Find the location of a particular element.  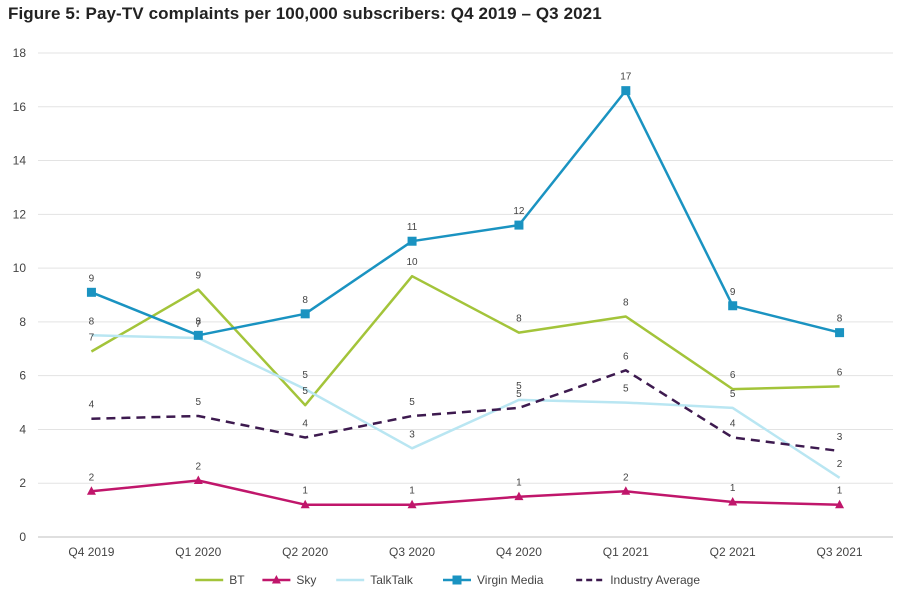

series-line-industry-average is located at coordinates (465, 411).